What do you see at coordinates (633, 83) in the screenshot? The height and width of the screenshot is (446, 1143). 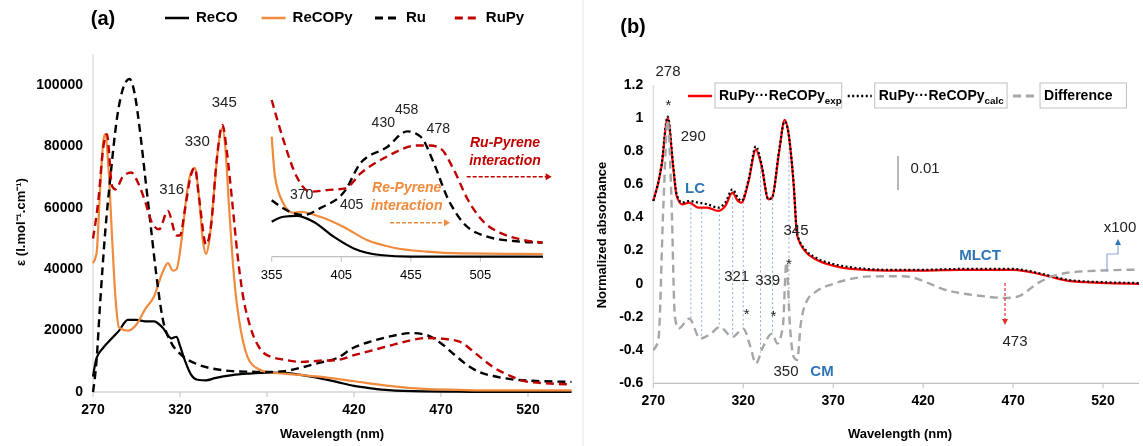 I see `y-tick-label: 1.2` at bounding box center [633, 83].